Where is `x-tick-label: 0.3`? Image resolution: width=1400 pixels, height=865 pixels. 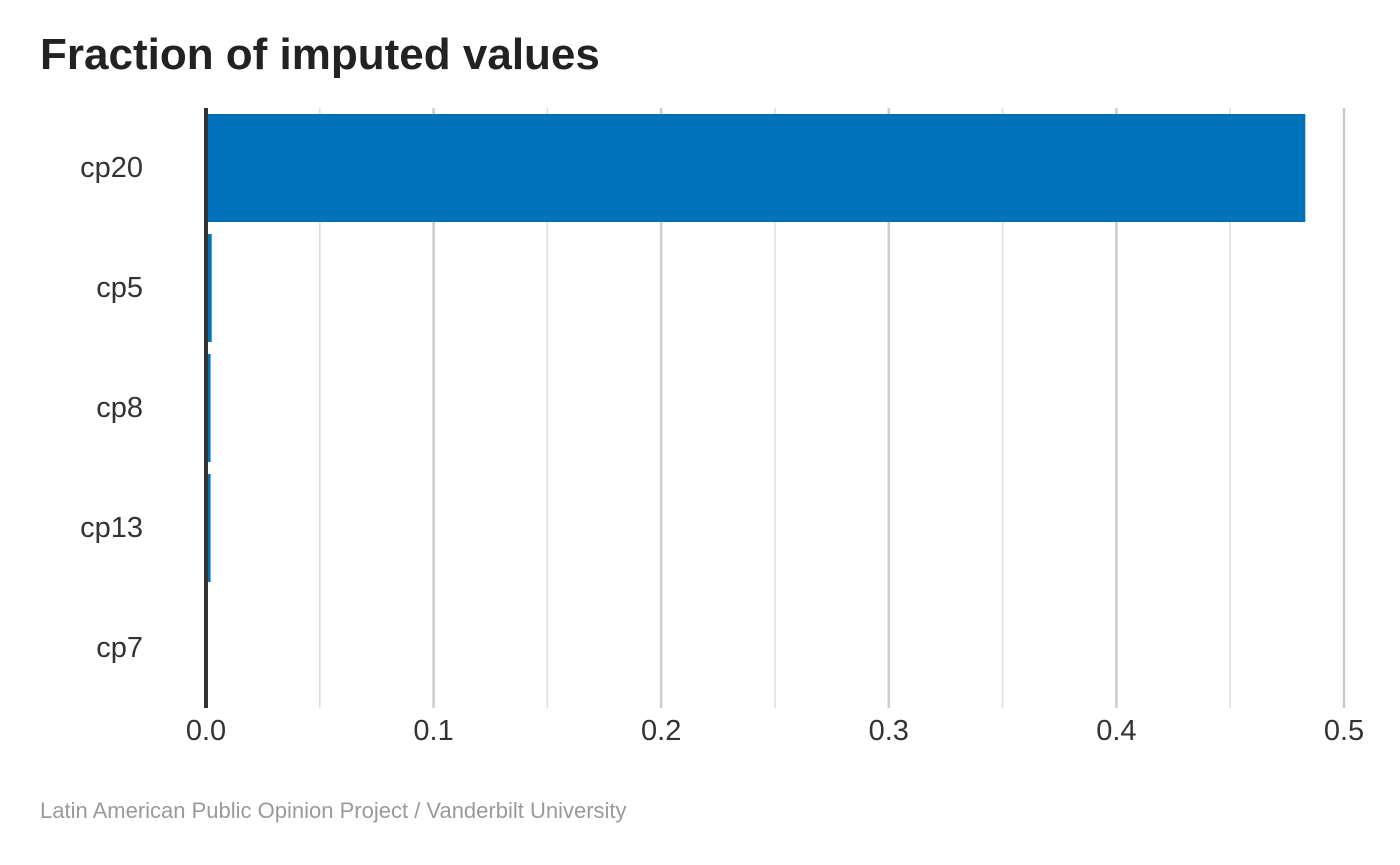 x-tick-label: 0.3 is located at coordinates (889, 731).